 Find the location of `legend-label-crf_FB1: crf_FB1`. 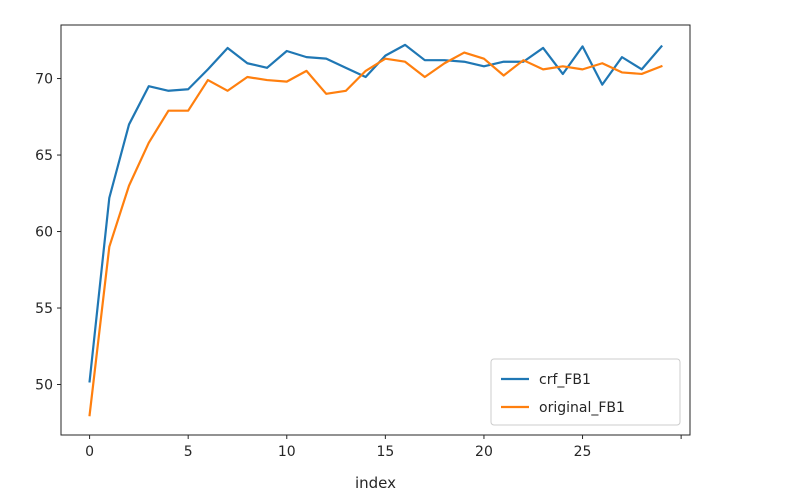

legend-label-crf_FB1: crf_FB1 is located at coordinates (565, 380).